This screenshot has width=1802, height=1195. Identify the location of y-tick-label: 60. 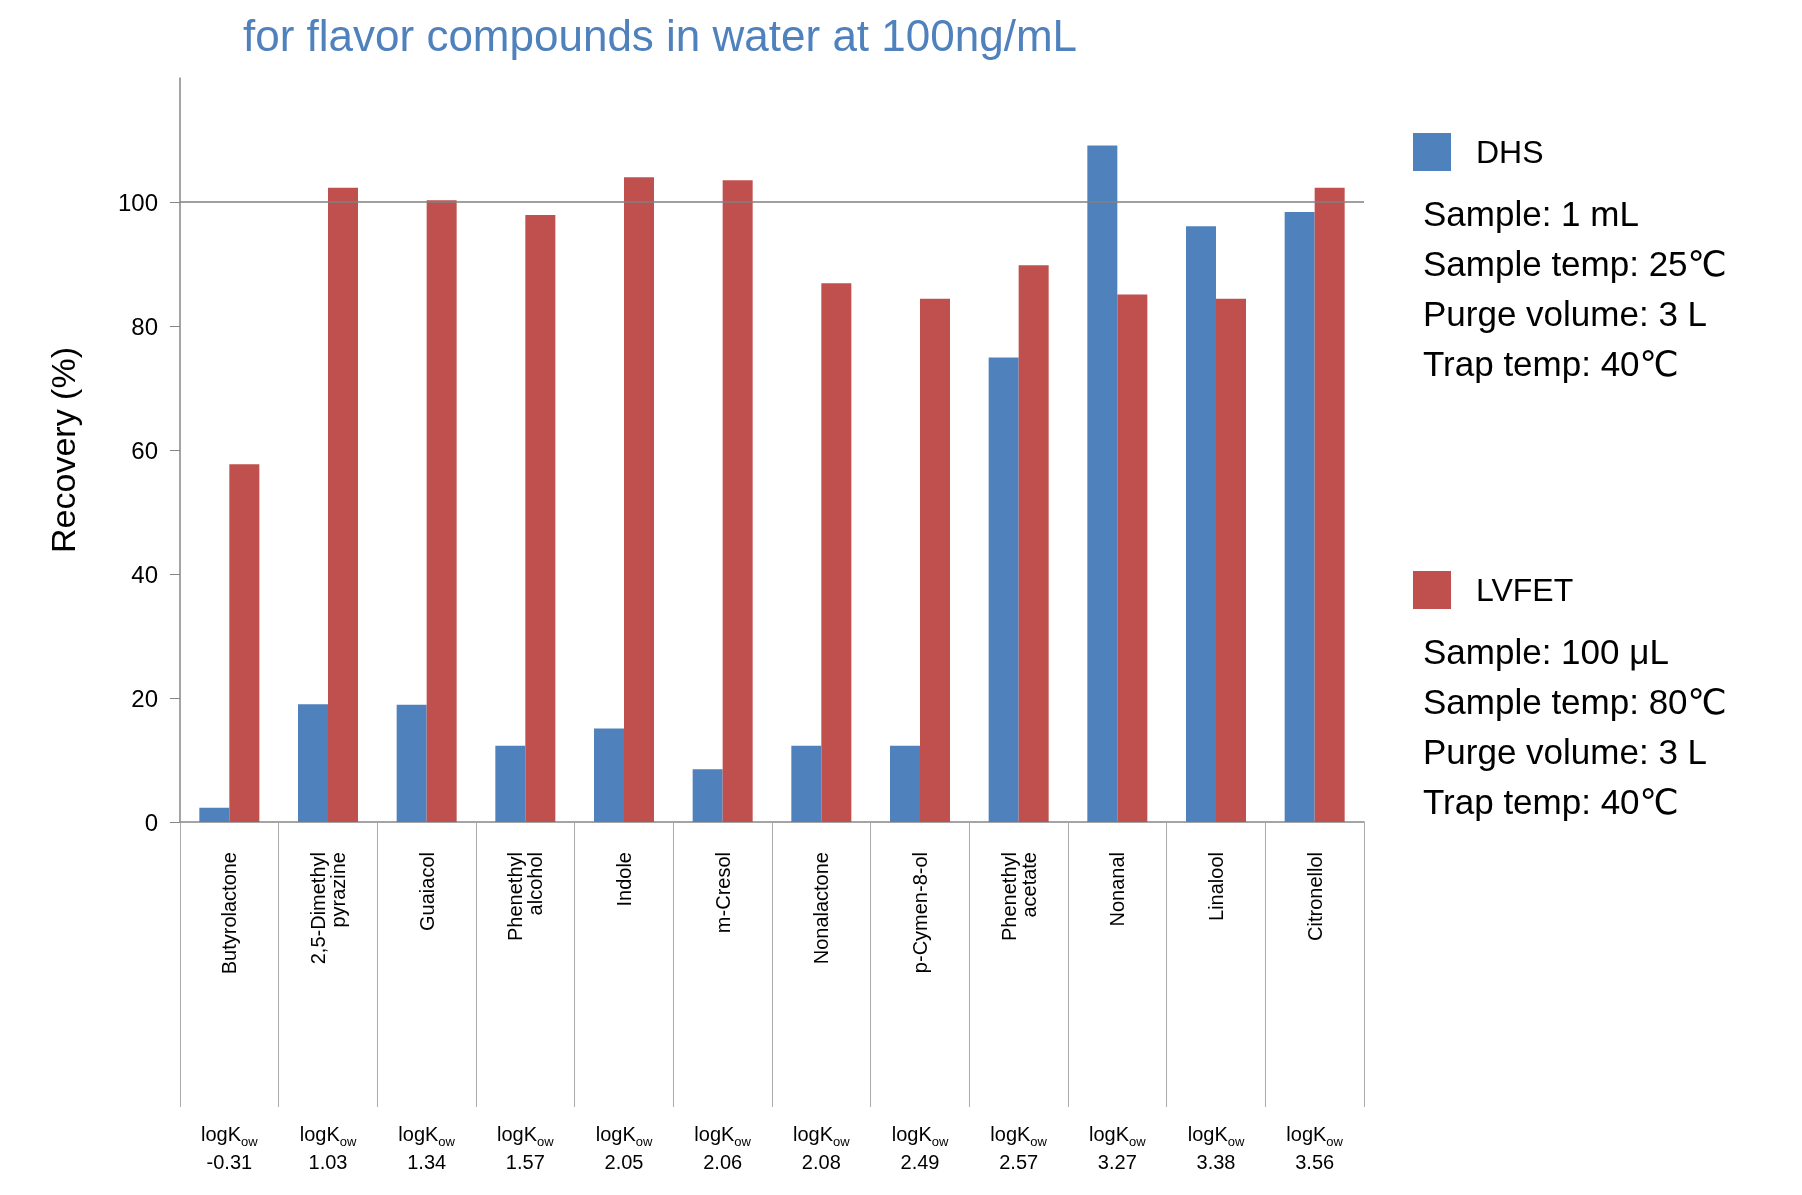
(144, 450).